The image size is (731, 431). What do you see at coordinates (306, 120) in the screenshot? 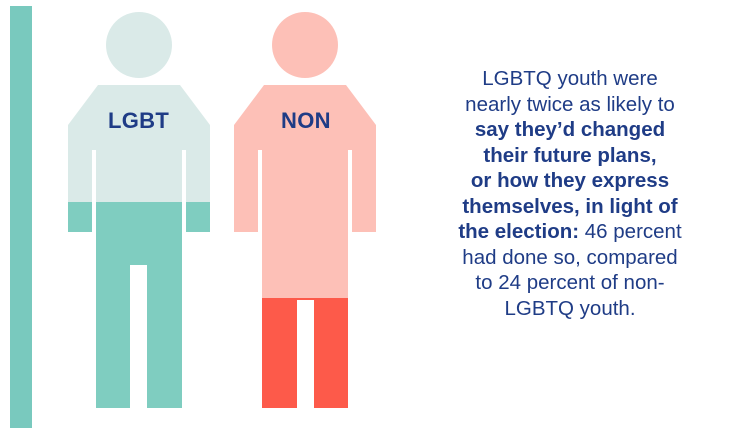
I see `non-label: NON` at bounding box center [306, 120].